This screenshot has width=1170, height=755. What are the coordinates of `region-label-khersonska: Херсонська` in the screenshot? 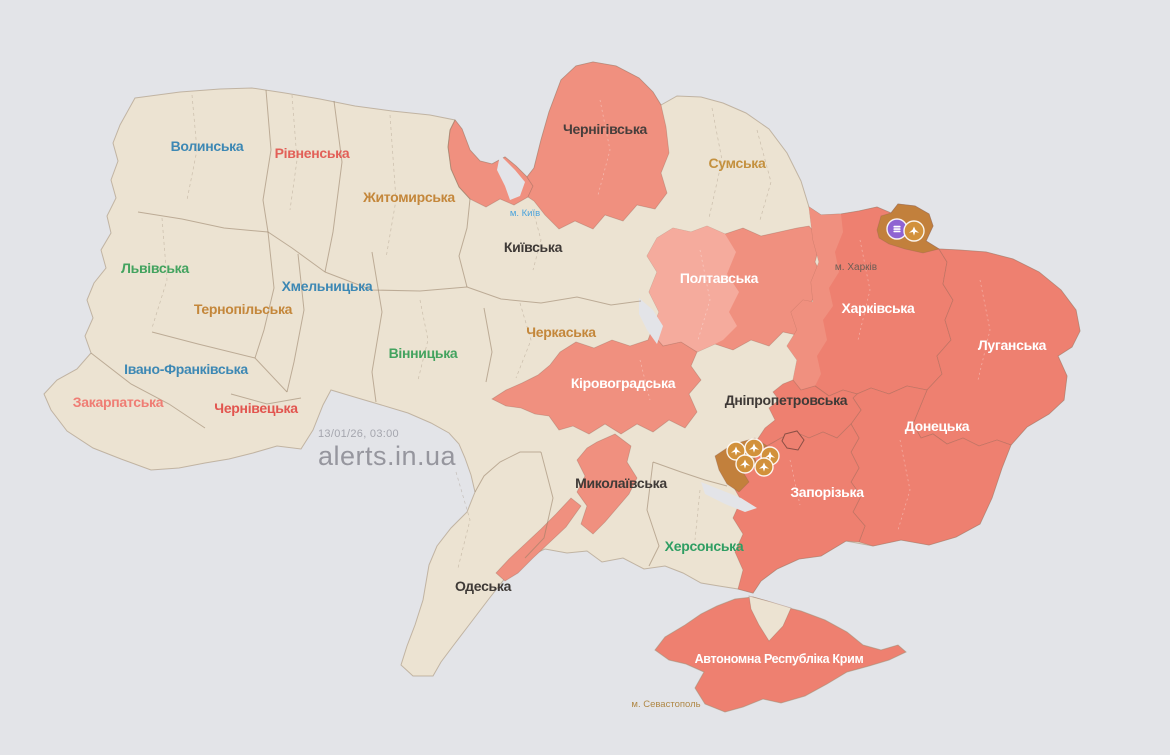 It's located at (704, 546).